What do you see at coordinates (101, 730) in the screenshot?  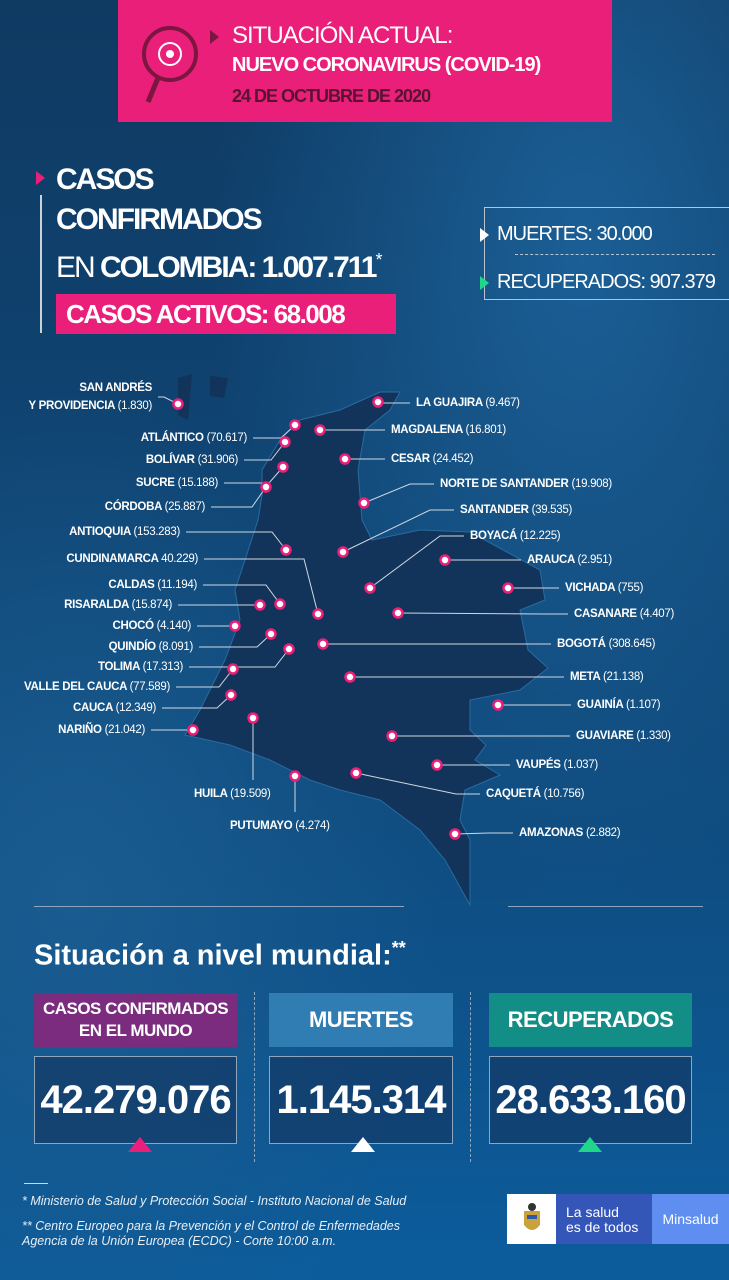 I see `department-label: NARIÑO (21.042)` at bounding box center [101, 730].